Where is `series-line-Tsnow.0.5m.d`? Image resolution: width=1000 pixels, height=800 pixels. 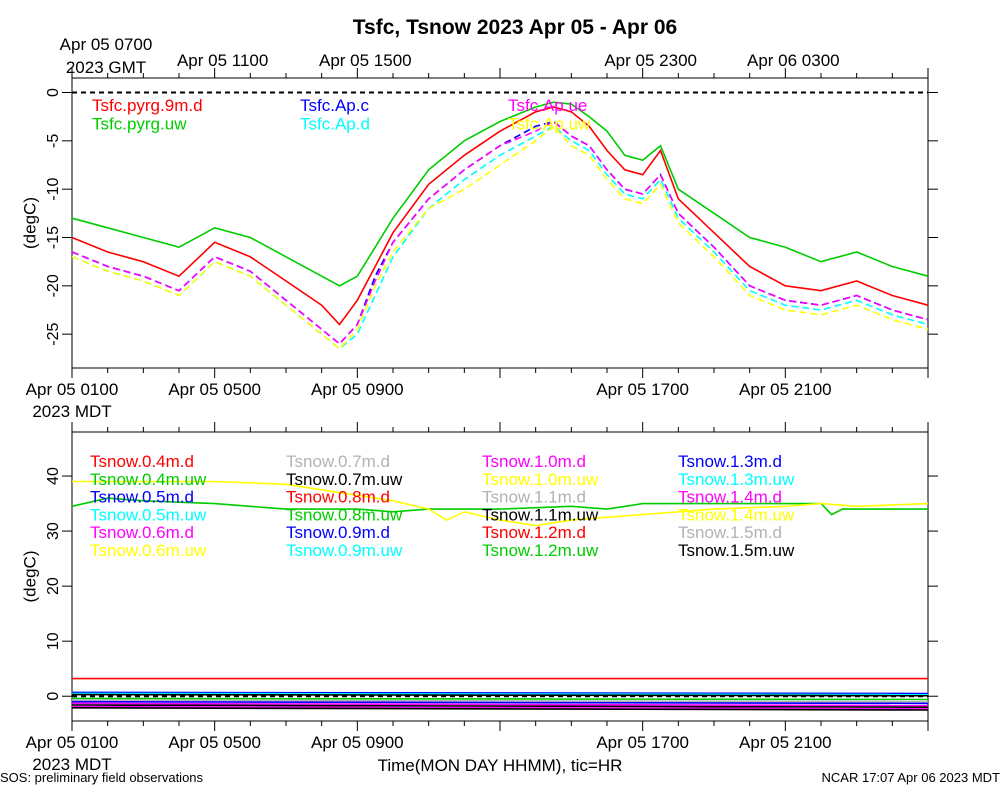 series-line-Tsnow.0.5m.d is located at coordinates (500, 693).